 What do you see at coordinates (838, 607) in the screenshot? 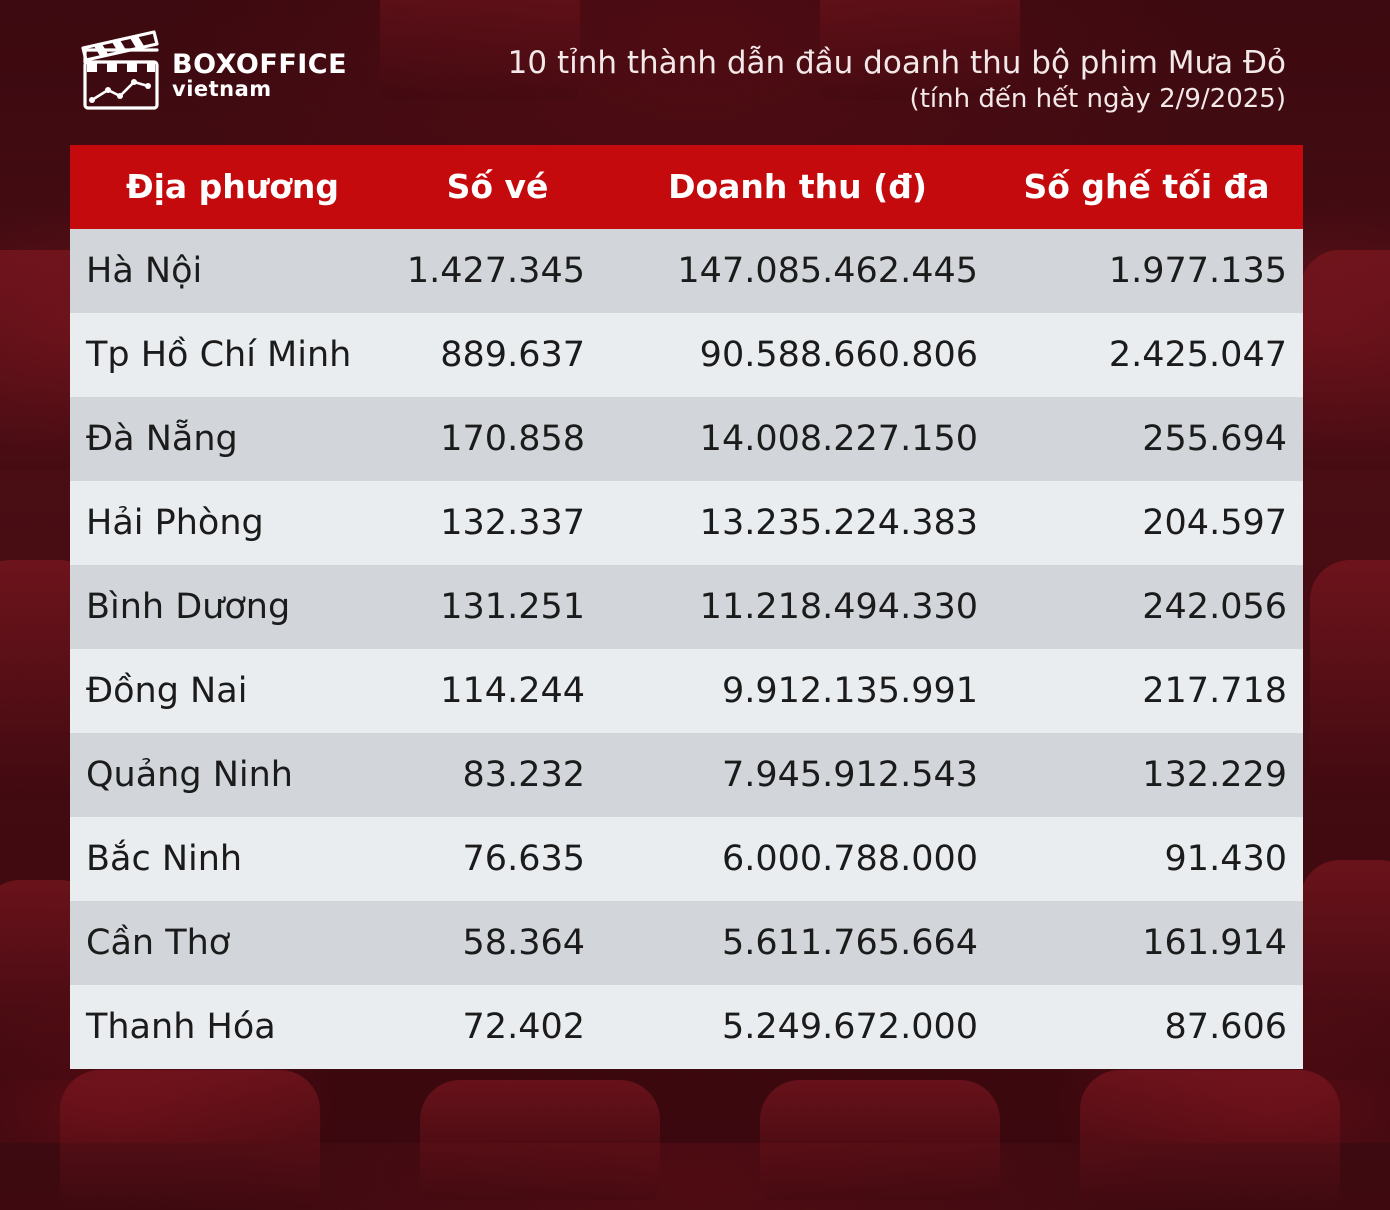
I see `cell-revenue: 11.218.494.330` at bounding box center [838, 607].